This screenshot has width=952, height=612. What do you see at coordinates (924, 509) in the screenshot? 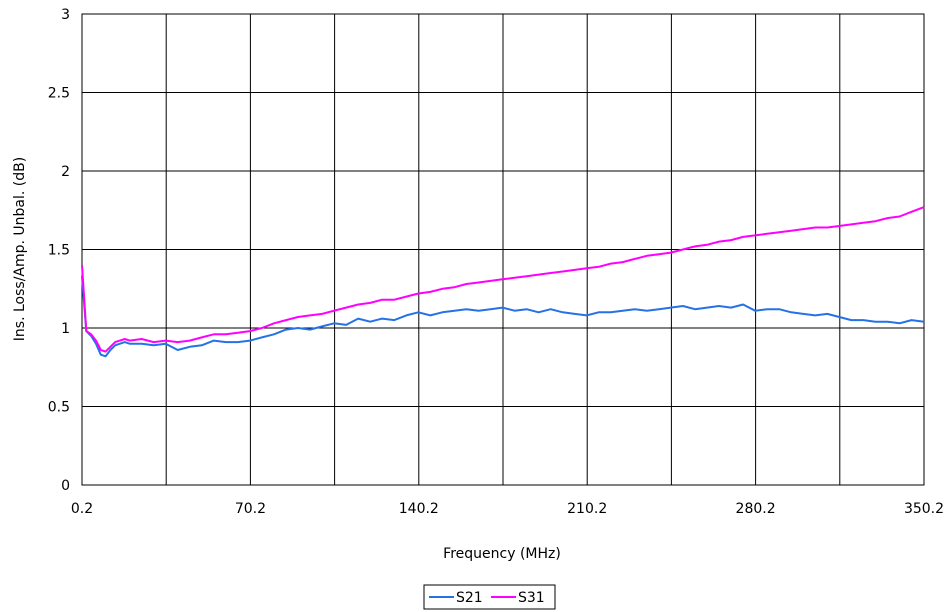
I see `x-tick-label: 350.2` at bounding box center [924, 509].